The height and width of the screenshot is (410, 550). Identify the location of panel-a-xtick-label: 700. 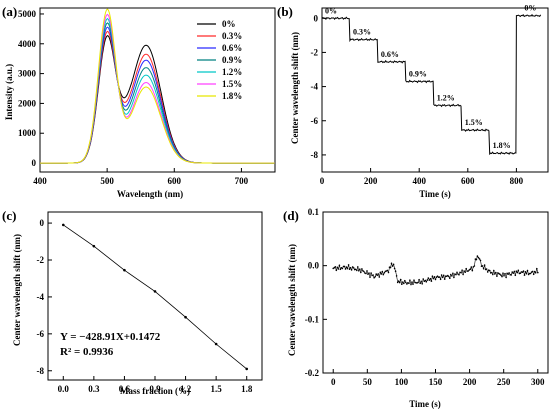
(242, 181).